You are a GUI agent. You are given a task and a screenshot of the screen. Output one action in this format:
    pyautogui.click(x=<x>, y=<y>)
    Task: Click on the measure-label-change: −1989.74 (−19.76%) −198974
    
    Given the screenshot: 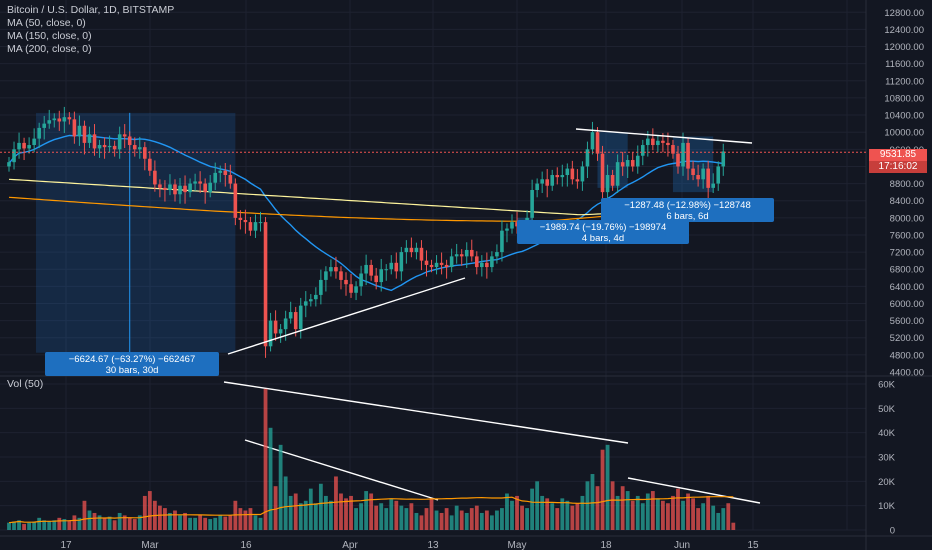 What is the action you would take?
    pyautogui.click(x=603, y=227)
    